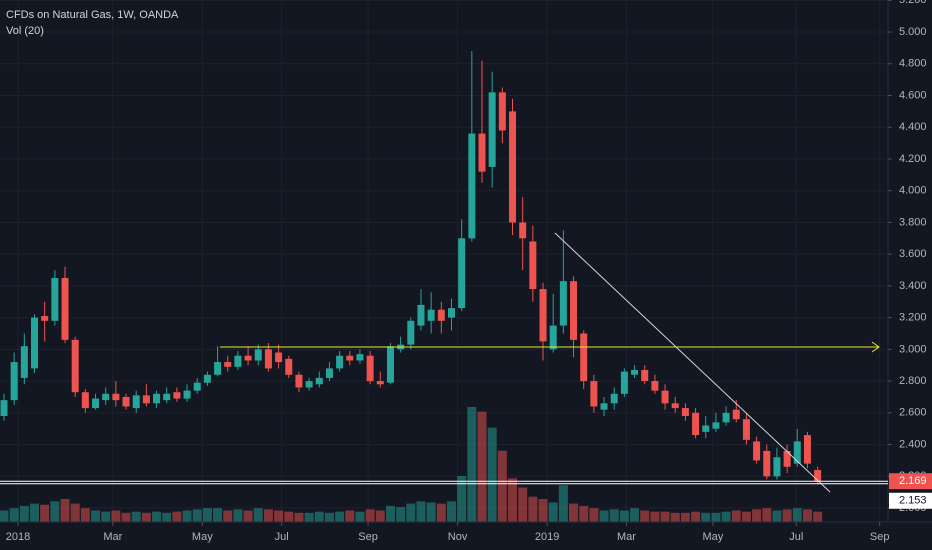 Image resolution: width=932 pixels, height=550 pixels. Describe the element at coordinates (547, 537) in the screenshot. I see `x-tick-label: 2019` at that location.